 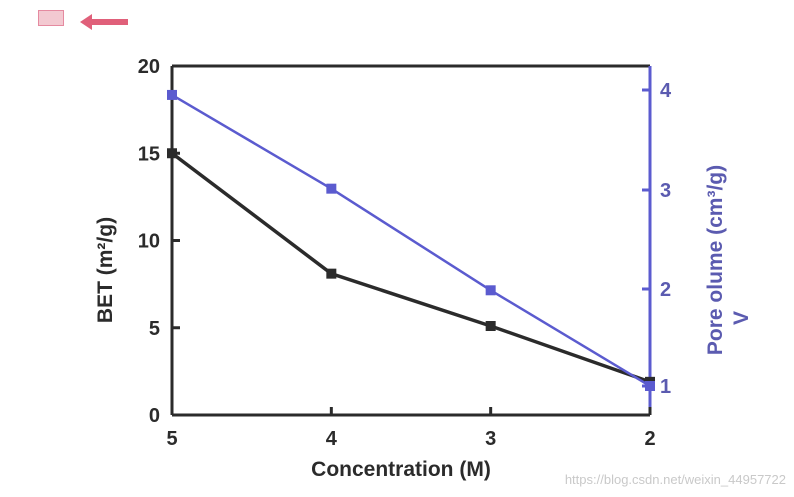 I want to click on y-tick-label-0: 0, so click(x=154, y=416).